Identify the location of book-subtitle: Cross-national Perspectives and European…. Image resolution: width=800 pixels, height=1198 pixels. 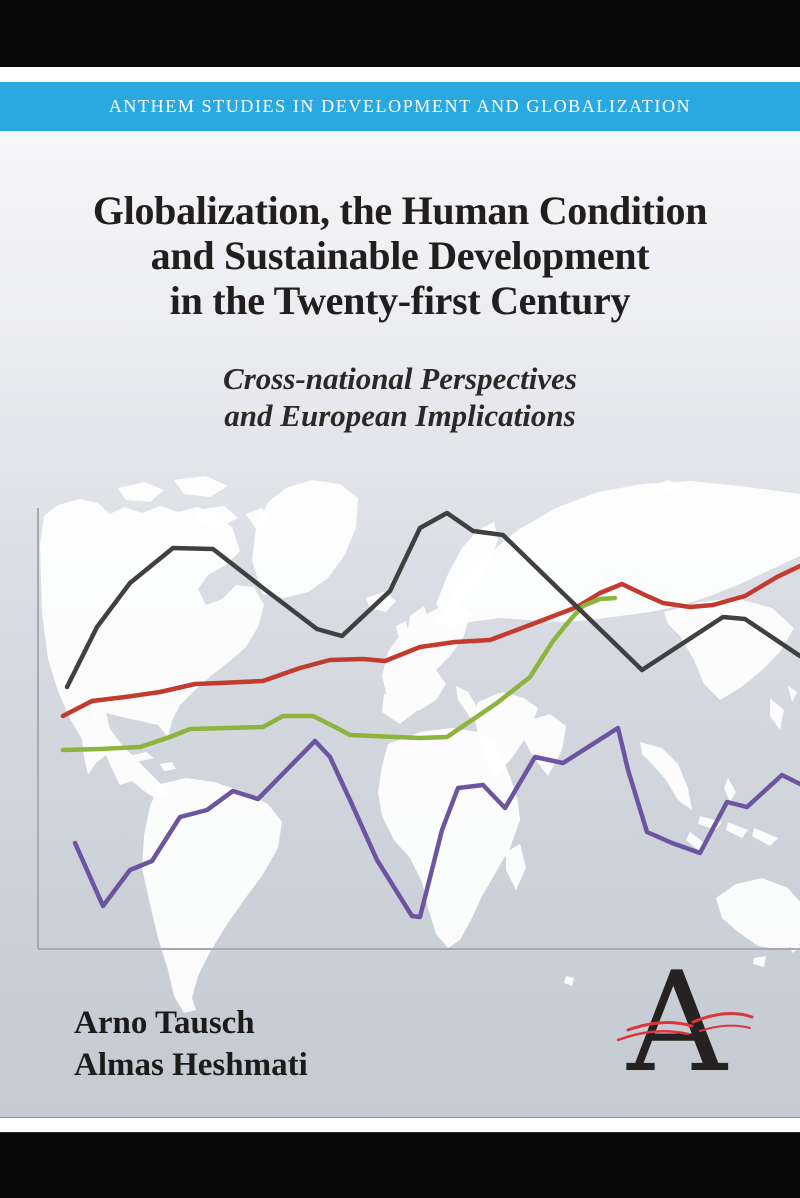
(400, 397).